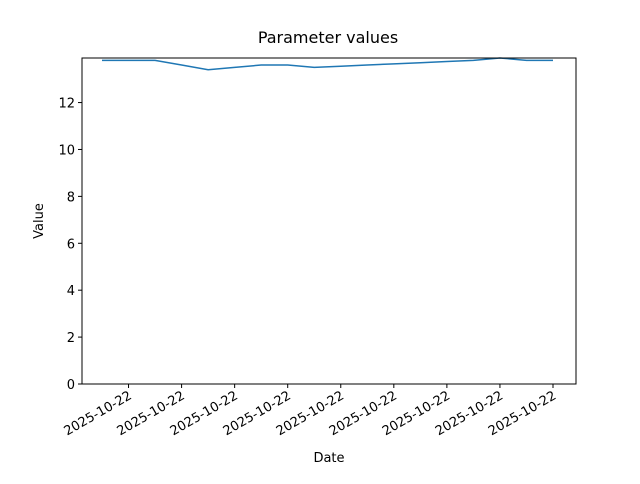 The width and height of the screenshot is (640, 484). Describe the element at coordinates (71, 338) in the screenshot. I see `y-tick-label: 2` at that location.